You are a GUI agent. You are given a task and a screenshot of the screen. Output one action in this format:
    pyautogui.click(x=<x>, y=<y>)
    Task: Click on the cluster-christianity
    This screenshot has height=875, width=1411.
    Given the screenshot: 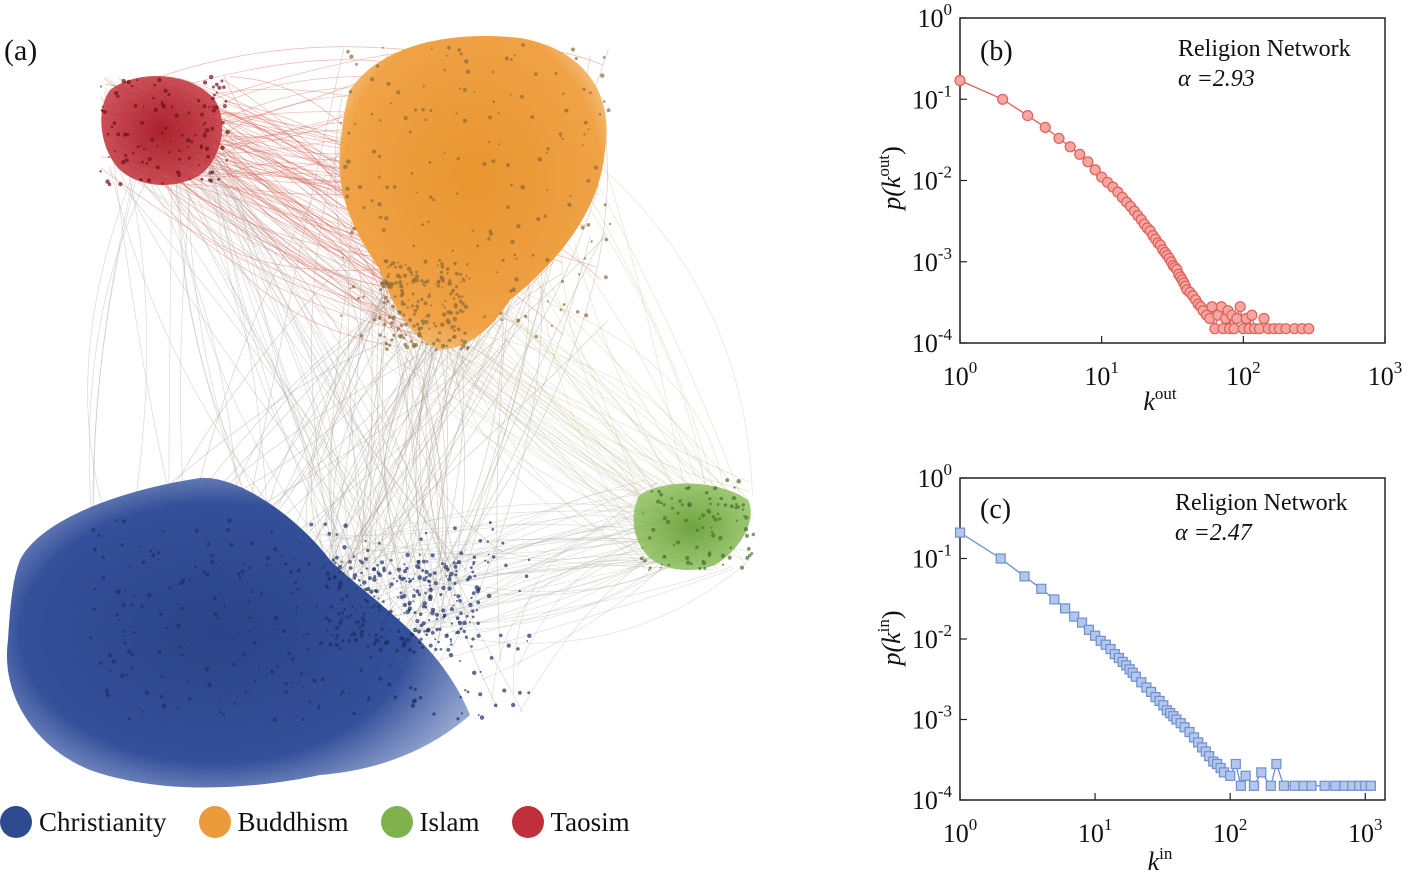 What is the action you would take?
    pyautogui.click(x=238, y=632)
    